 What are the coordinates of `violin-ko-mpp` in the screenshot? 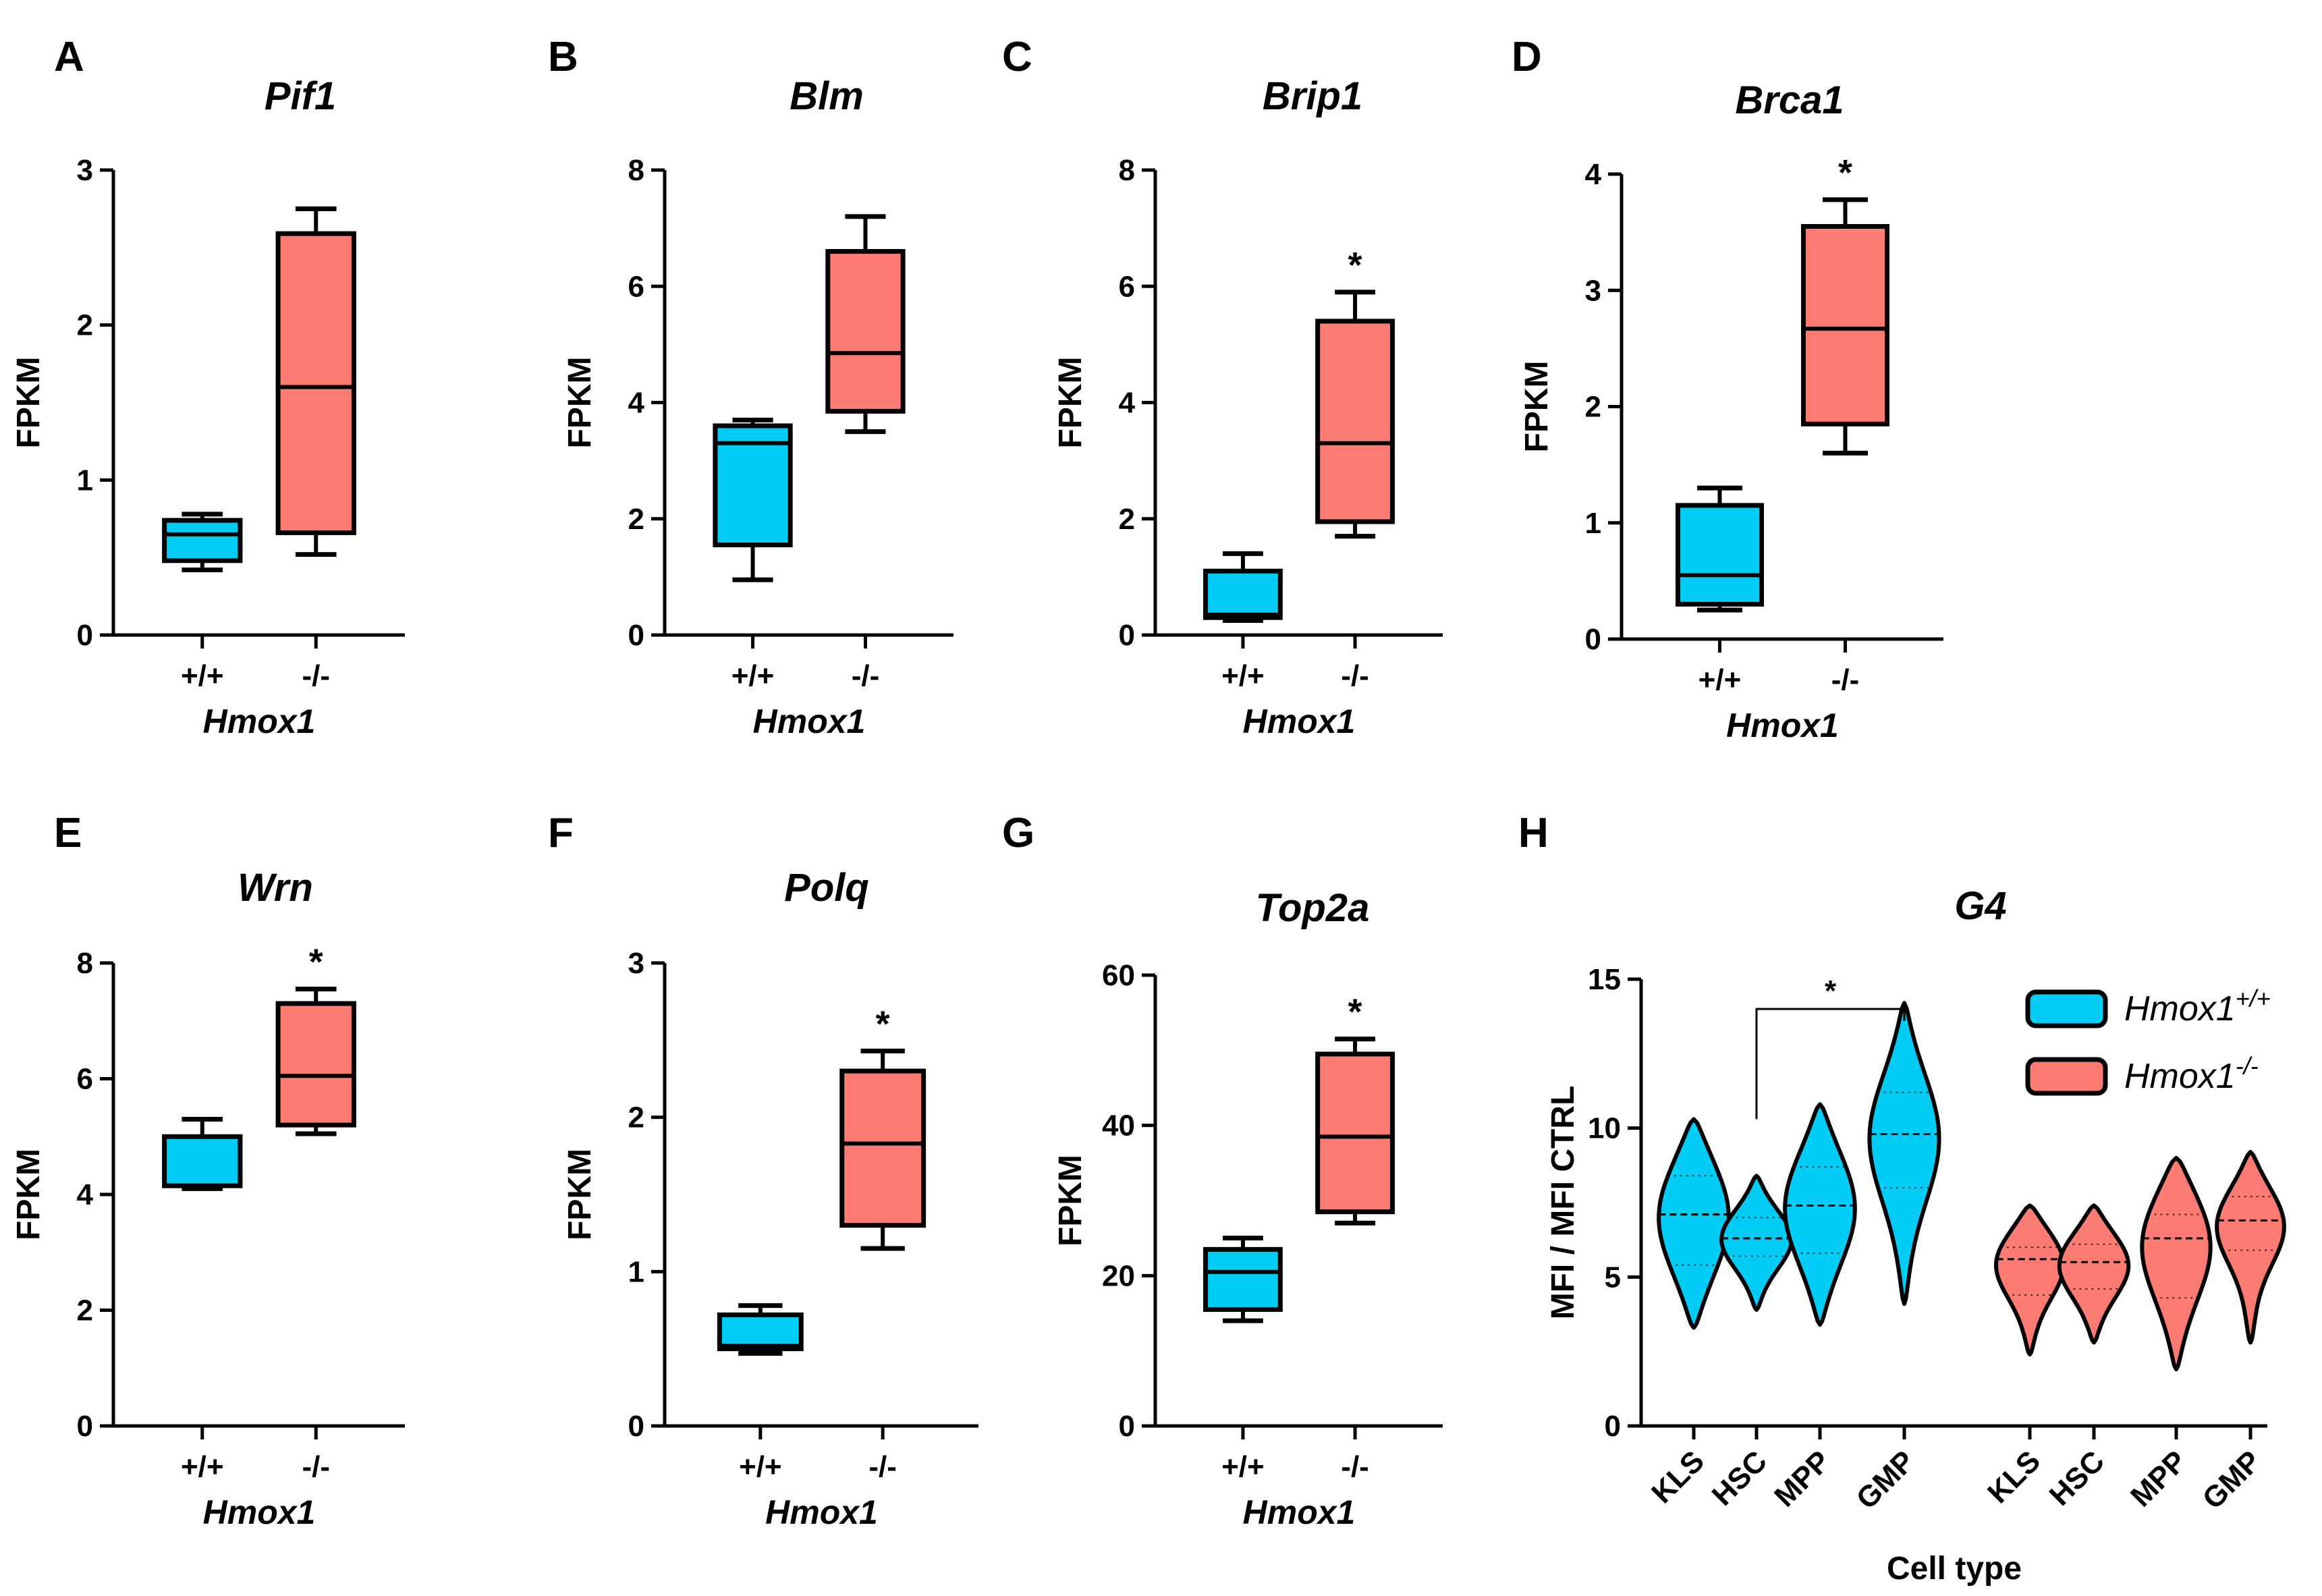 It's located at (2176, 1263).